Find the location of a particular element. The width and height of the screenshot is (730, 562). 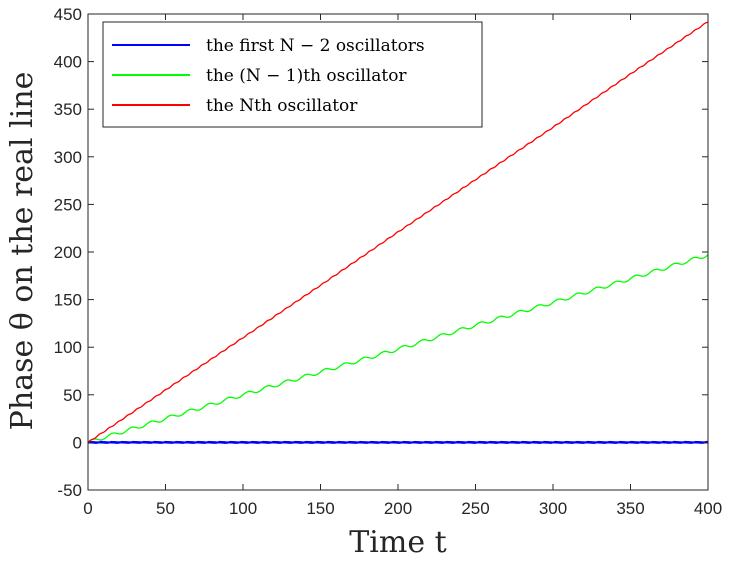

y-tick-label: 400 is located at coordinates (68, 62).